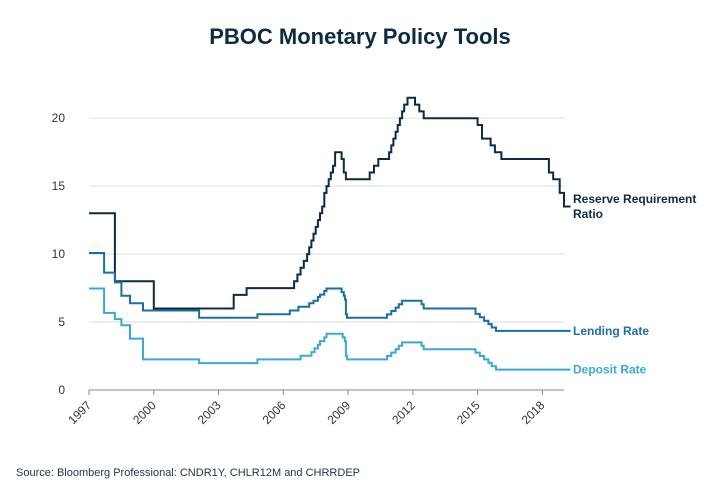 The width and height of the screenshot is (720, 500). I want to click on x-tick-label: 2015, so click(468, 412).